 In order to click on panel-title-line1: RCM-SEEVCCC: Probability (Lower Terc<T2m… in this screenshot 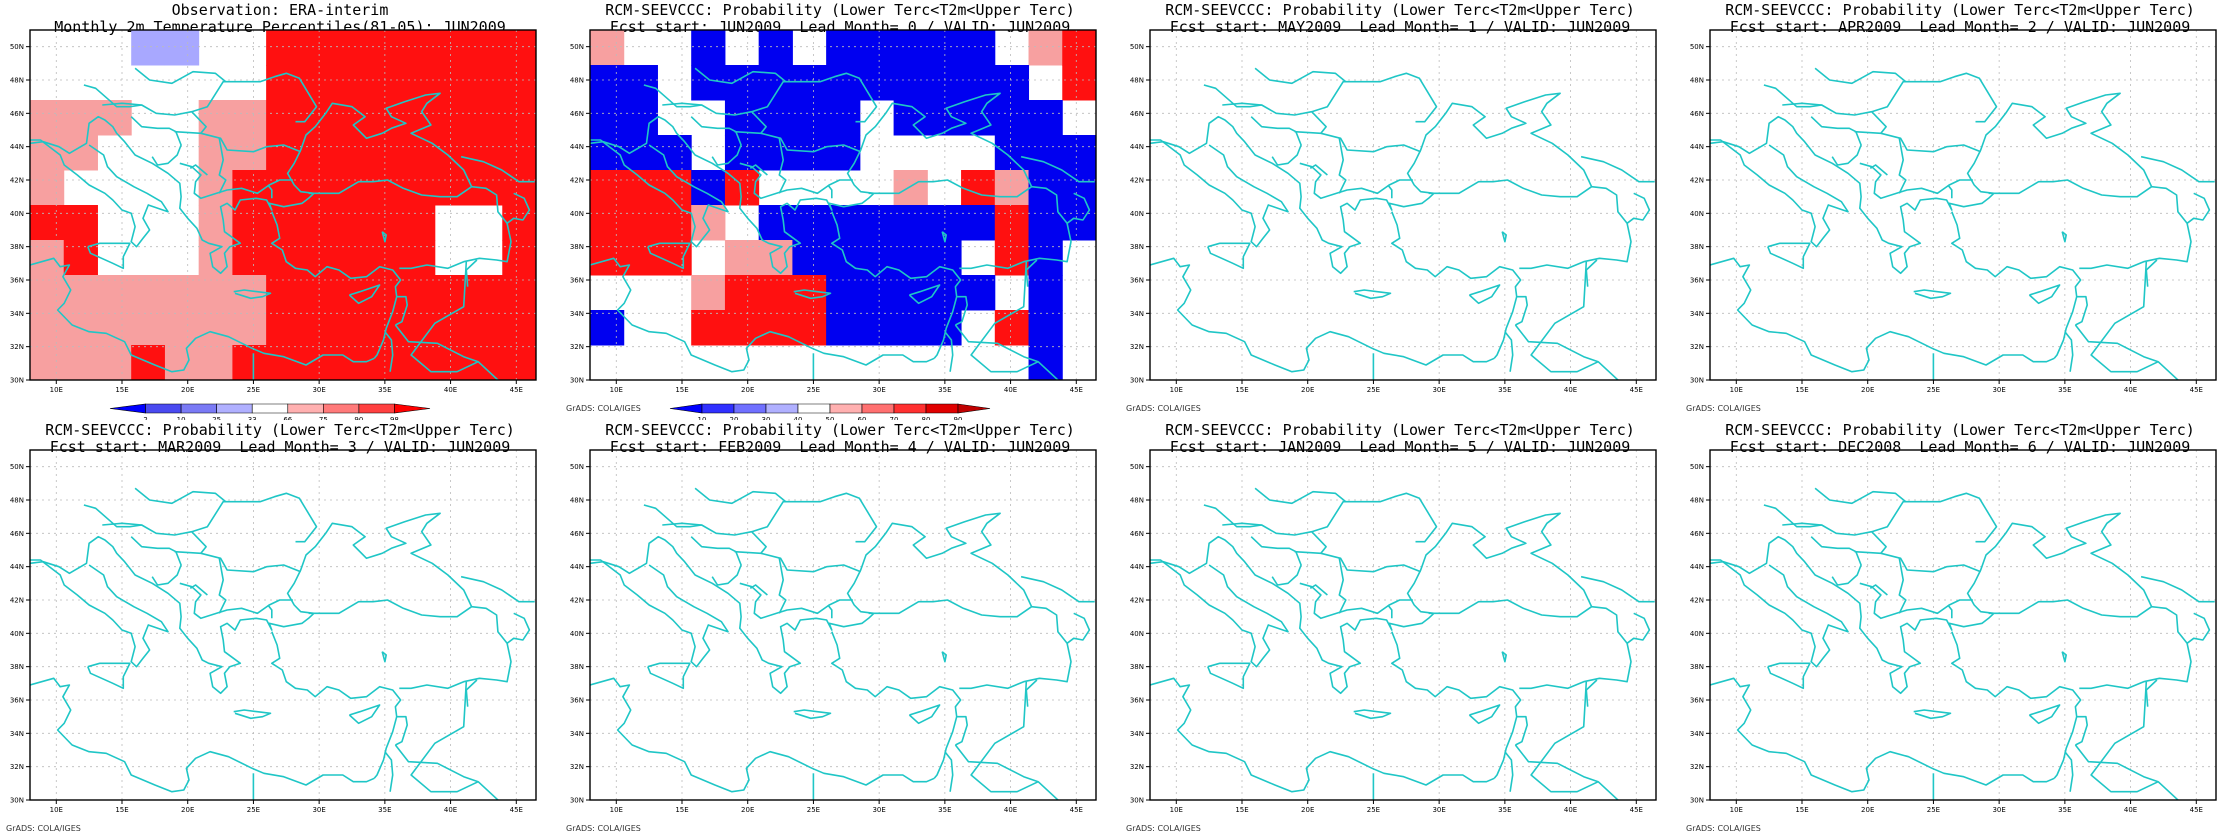, I will do `click(280, 430)`.